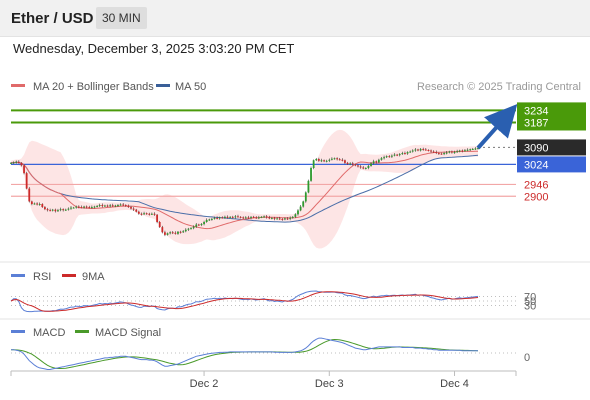 This screenshot has height=400, width=590. Describe the element at coordinates (551, 147) in the screenshot. I see `last-price-label-box` at that location.